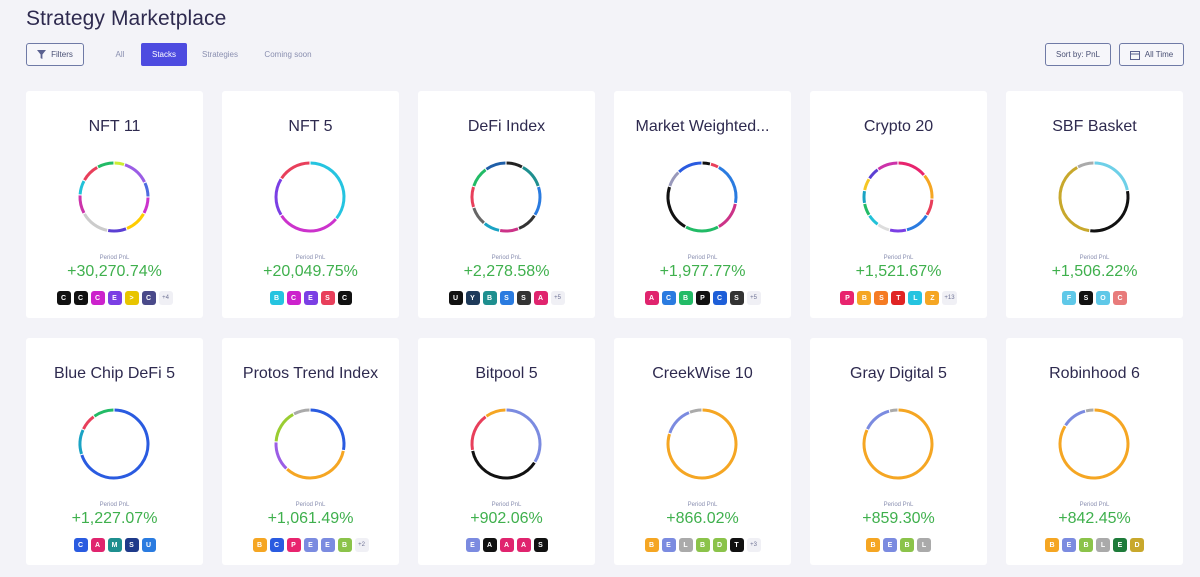  Describe the element at coordinates (898, 373) in the screenshot. I see `stack-name: Gray Digital 5` at that location.